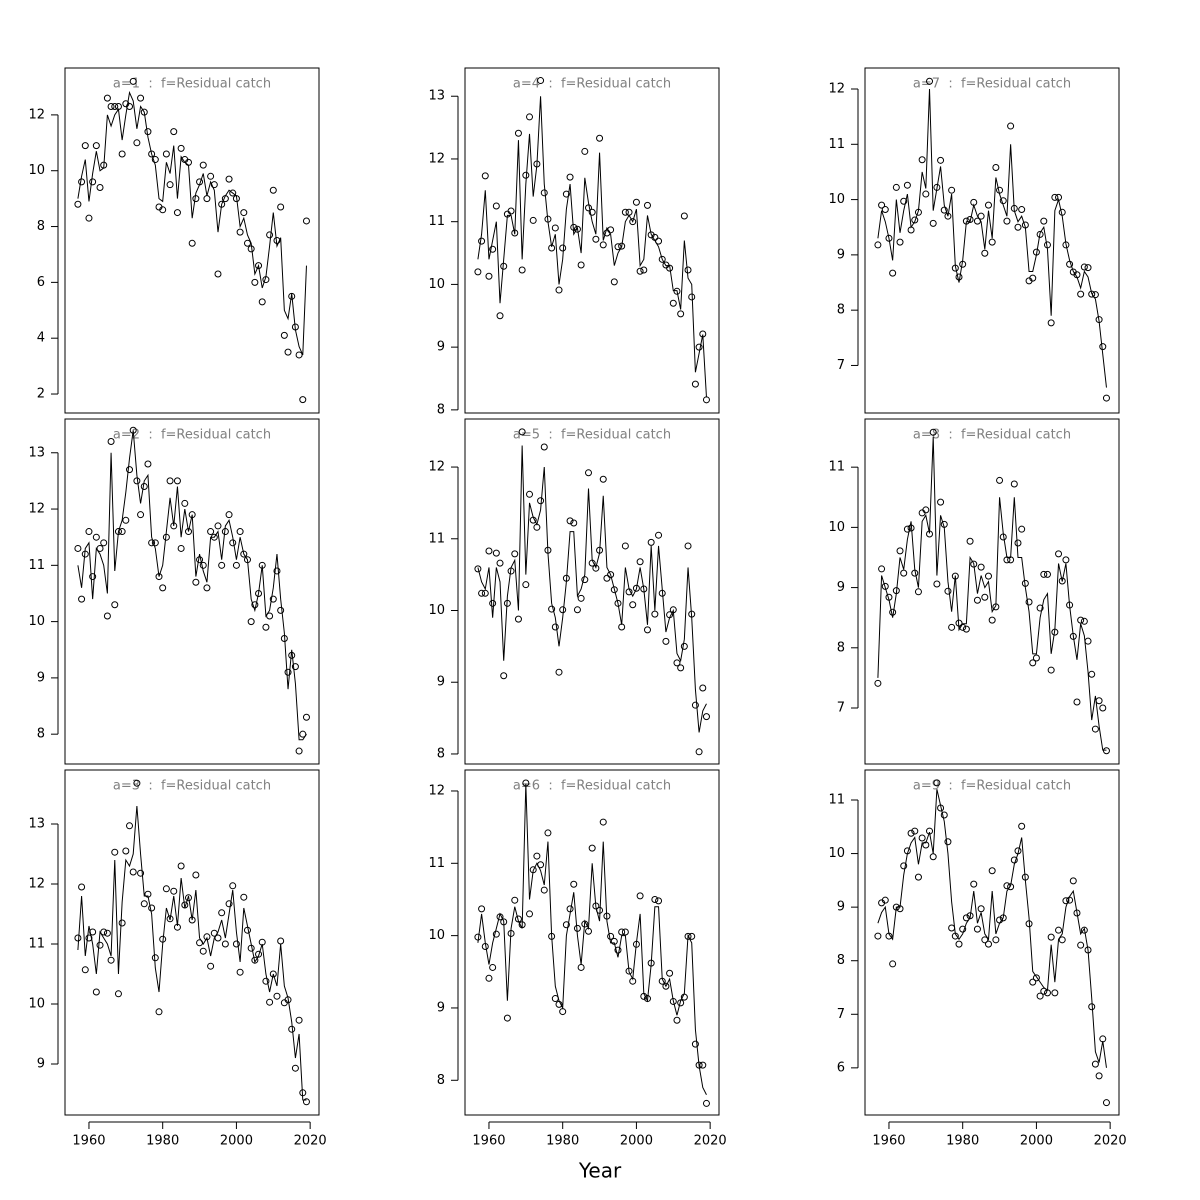 The image size is (1200, 1200). I want to click on y-tick-label: 12, so click(436, 467).